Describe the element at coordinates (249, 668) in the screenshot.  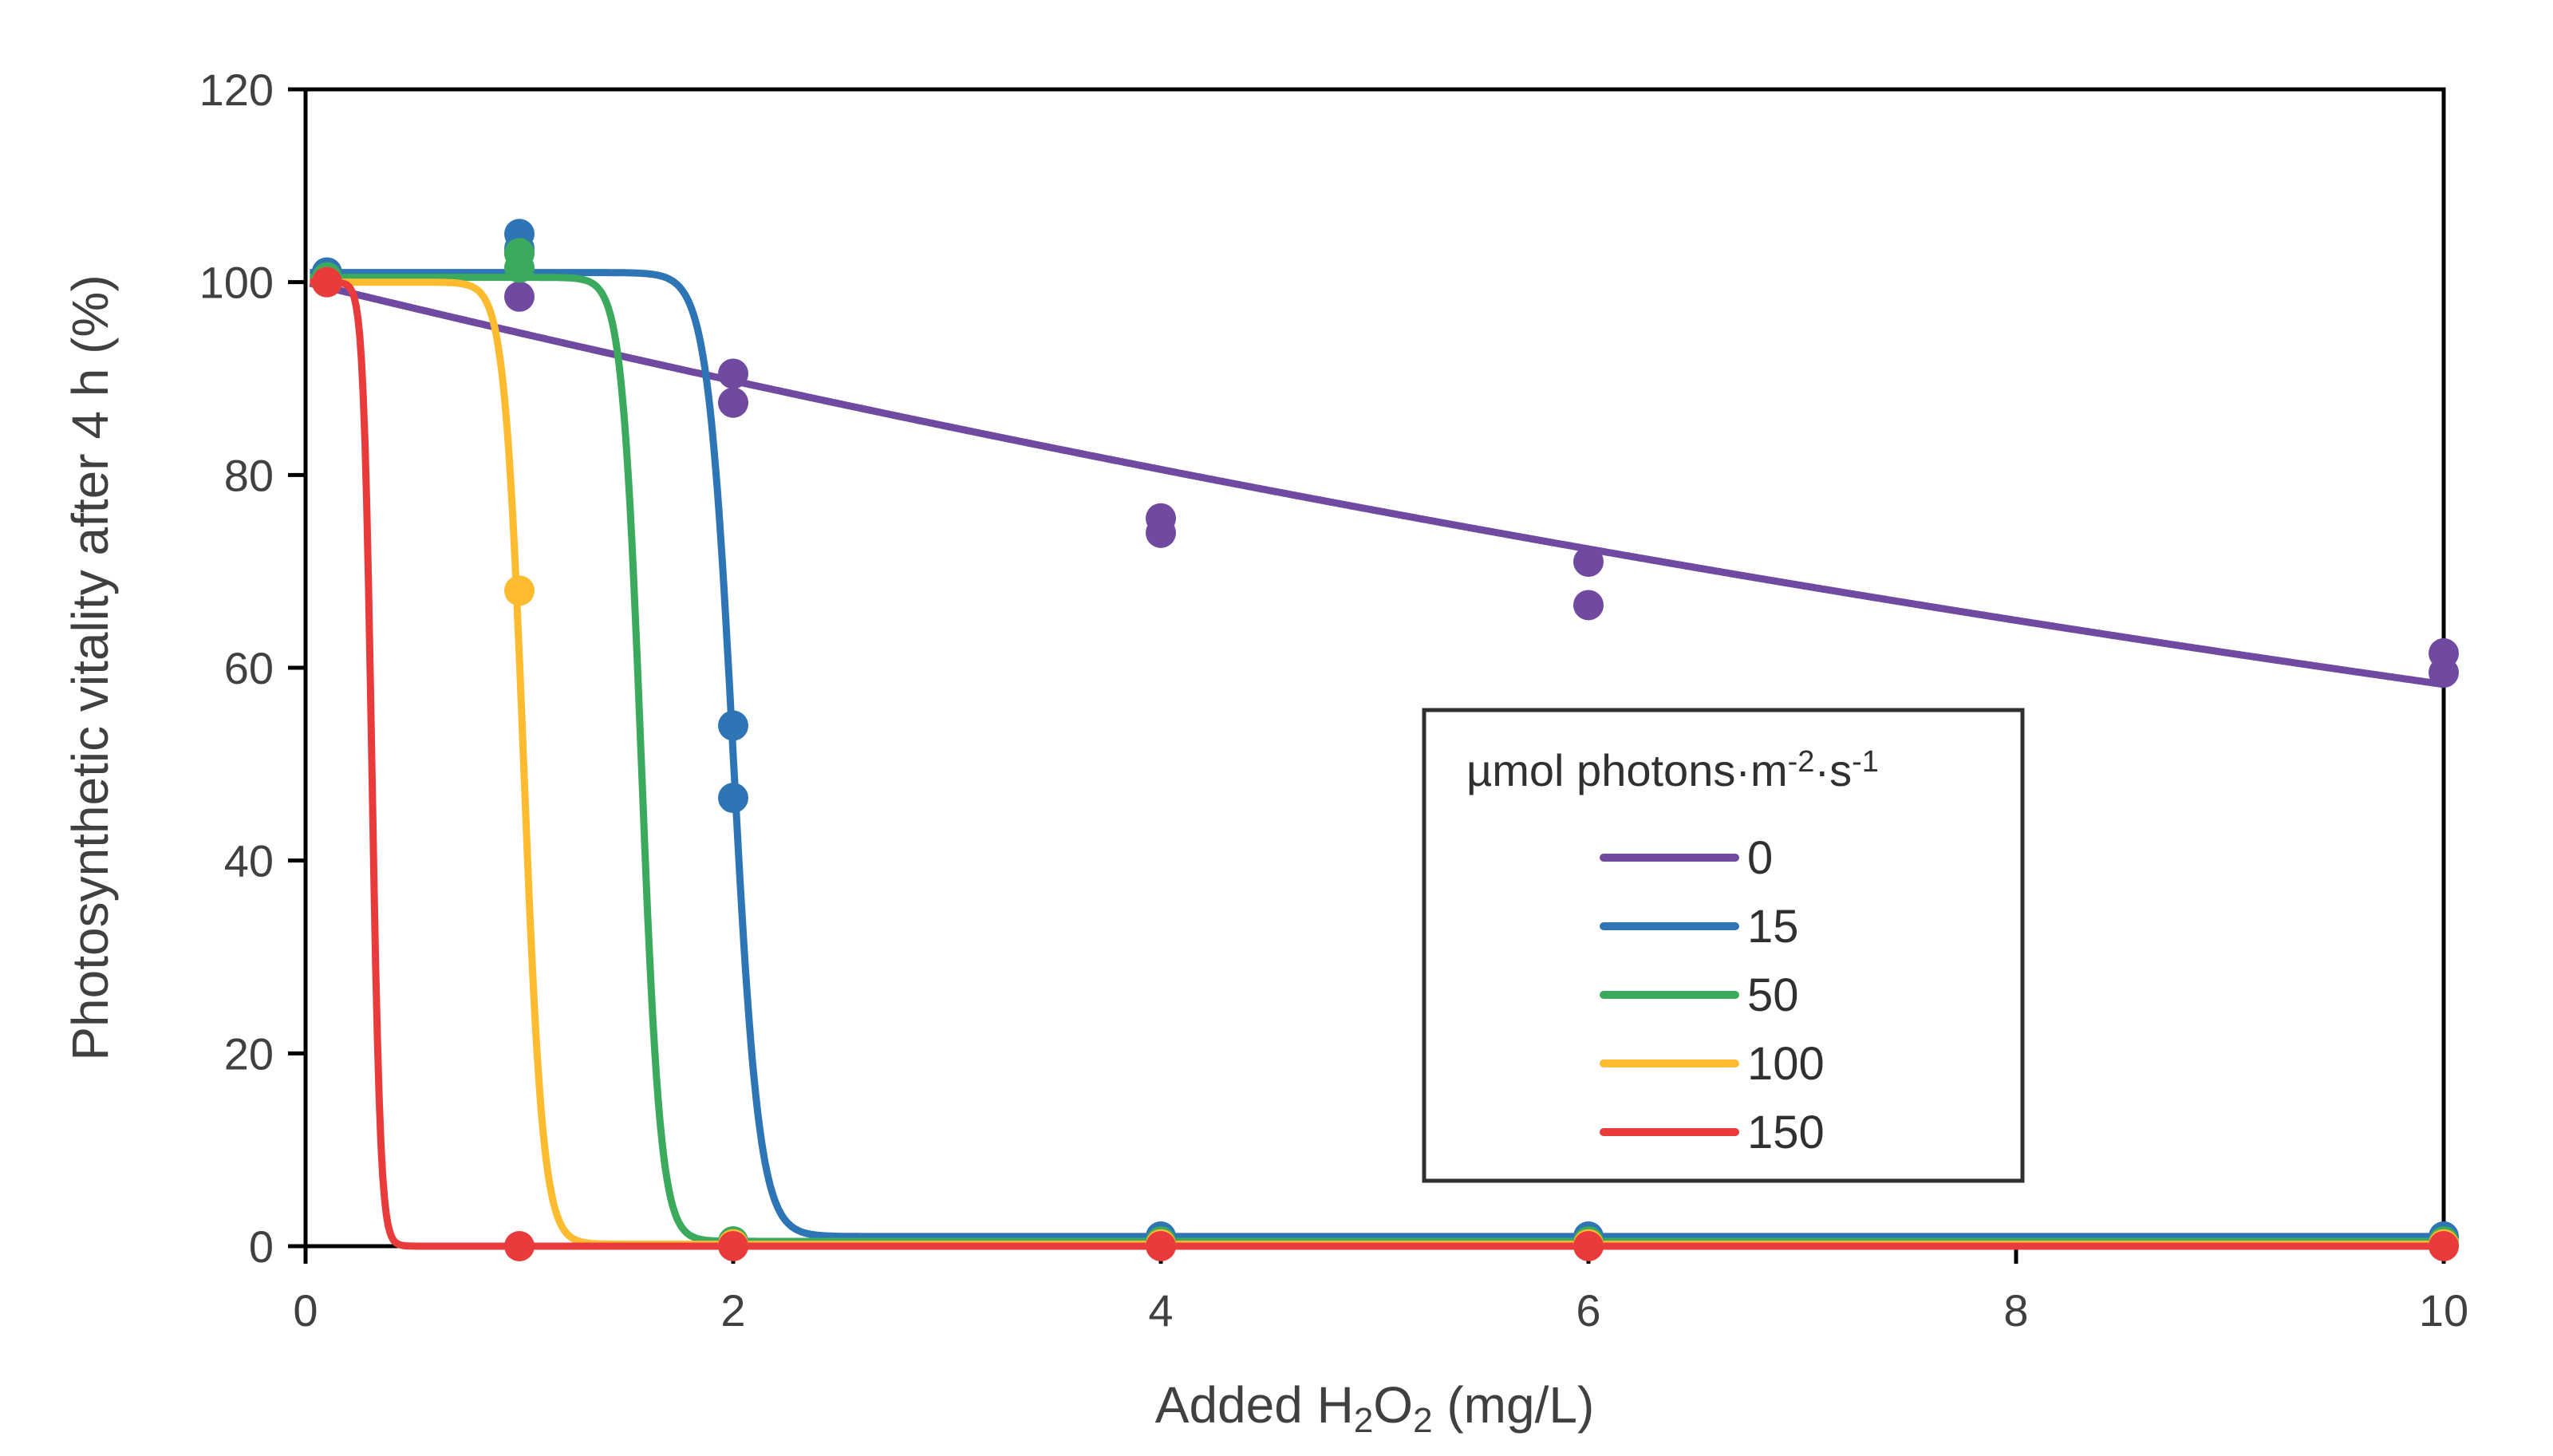
I see `y-tick-label: 60` at that location.